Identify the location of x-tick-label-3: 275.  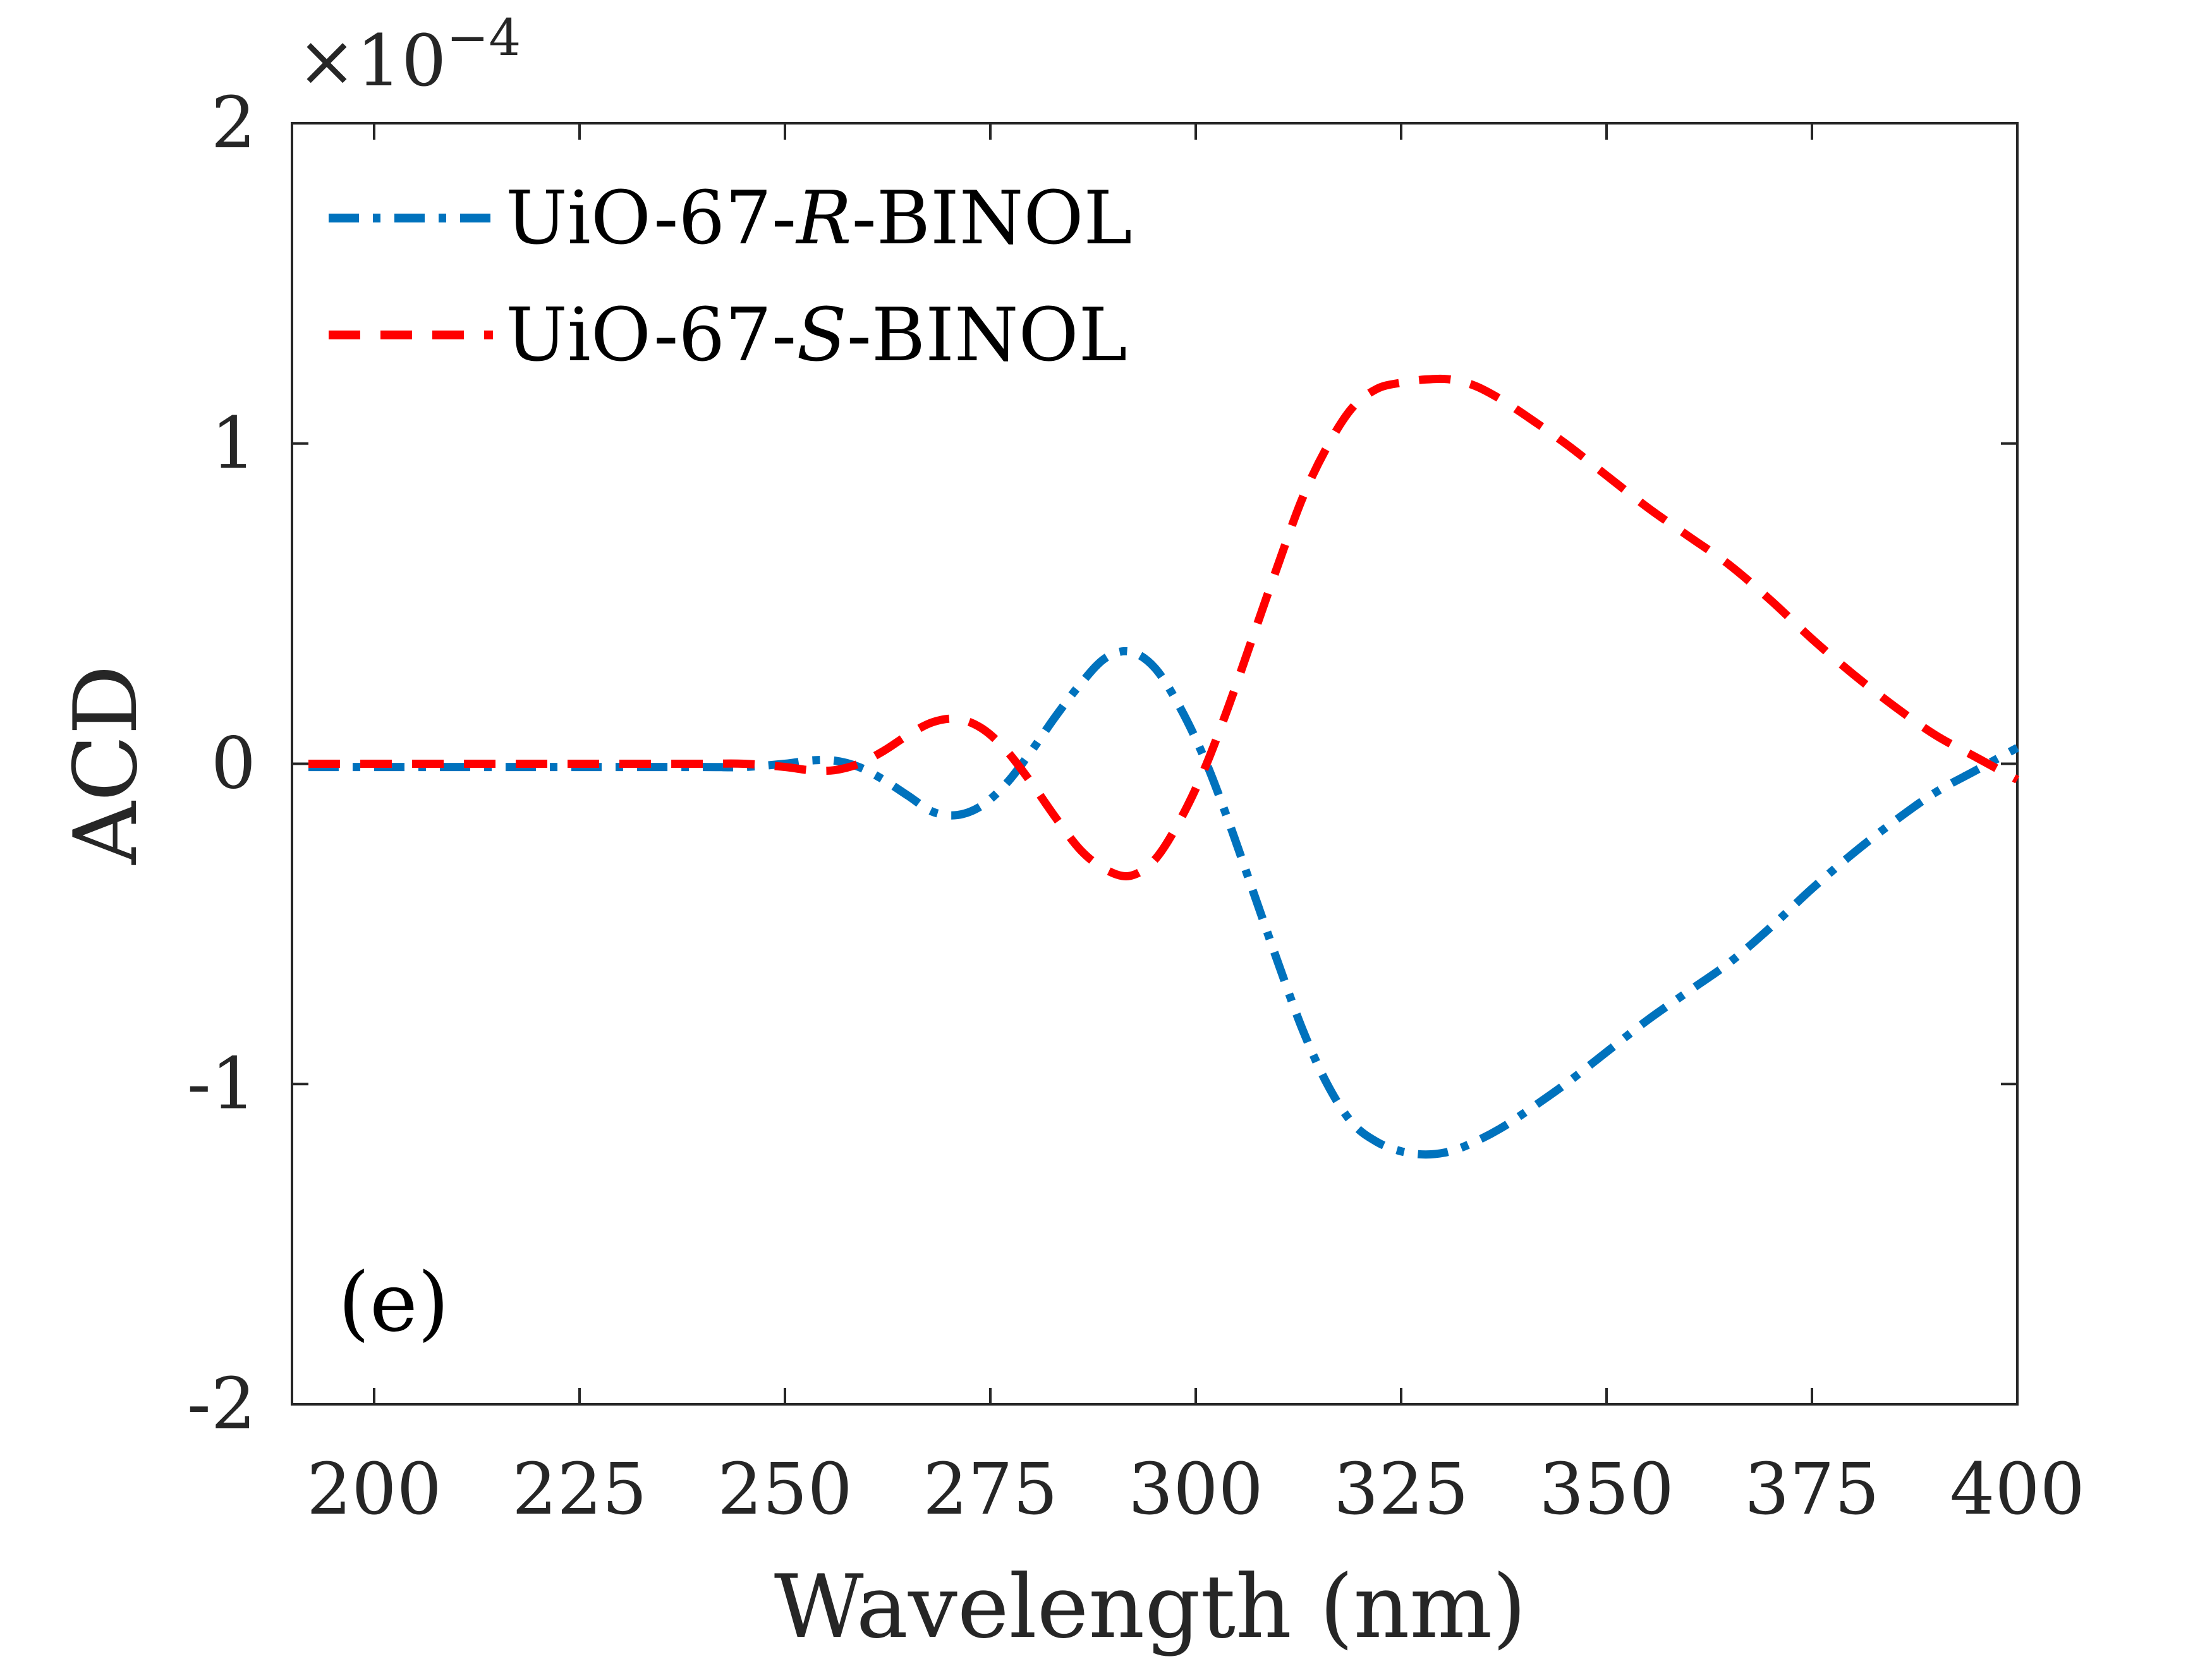
(990, 1490).